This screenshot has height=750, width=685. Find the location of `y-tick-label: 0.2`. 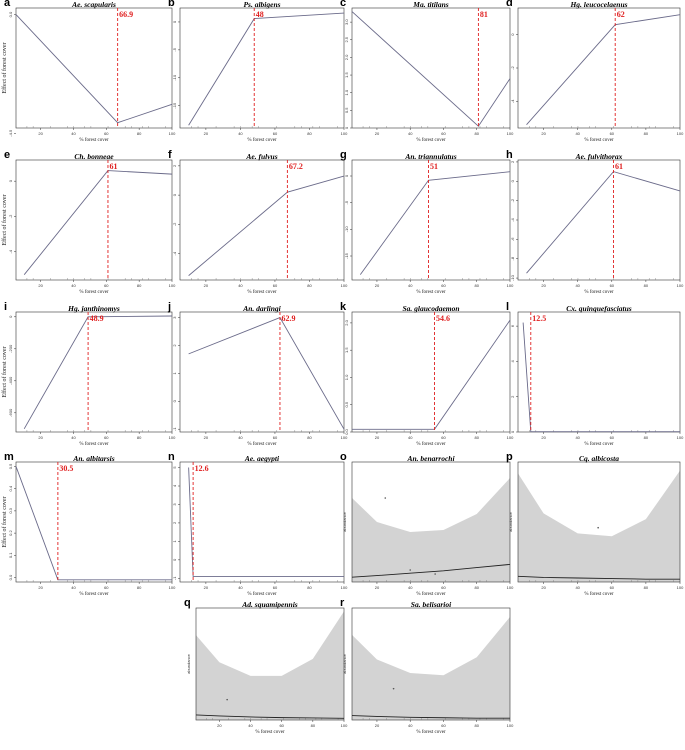

y-tick-label: 0.2 is located at coordinates (10, 533).